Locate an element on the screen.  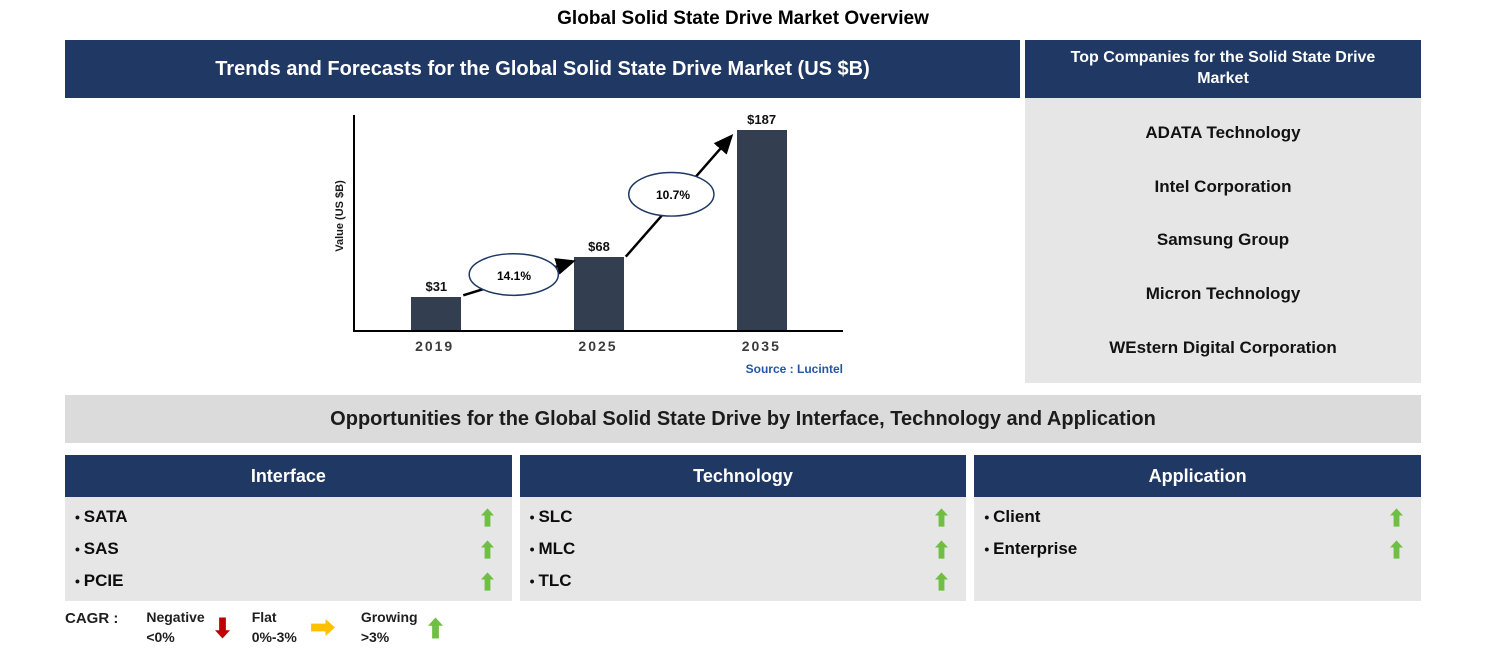
category-axis: 2019 2025 2035 is located at coordinates (598, 346).